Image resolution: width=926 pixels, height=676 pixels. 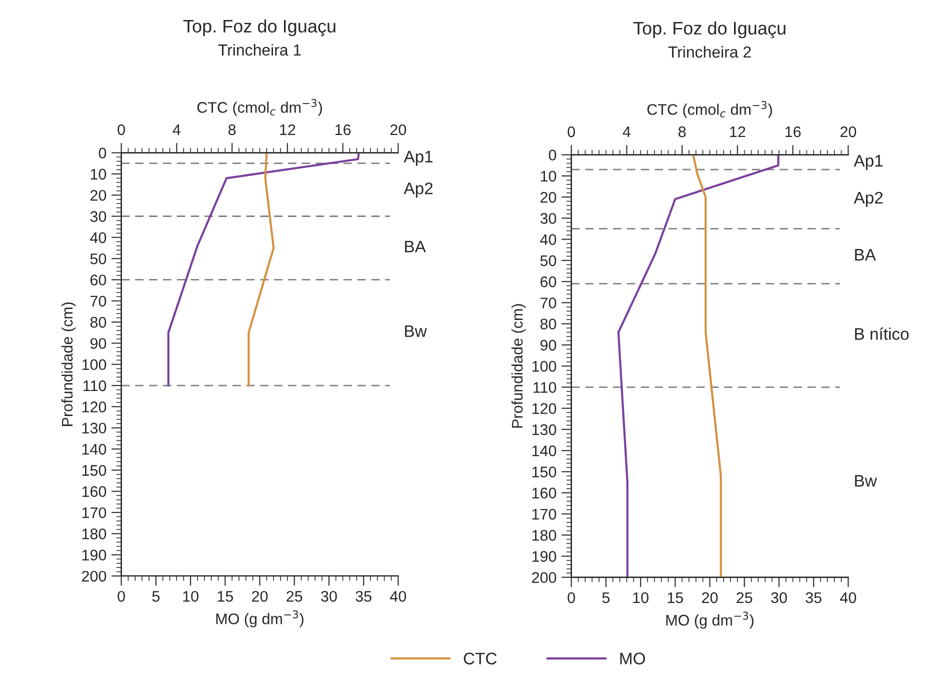 I want to click on legend-label: CTC, so click(x=480, y=658).